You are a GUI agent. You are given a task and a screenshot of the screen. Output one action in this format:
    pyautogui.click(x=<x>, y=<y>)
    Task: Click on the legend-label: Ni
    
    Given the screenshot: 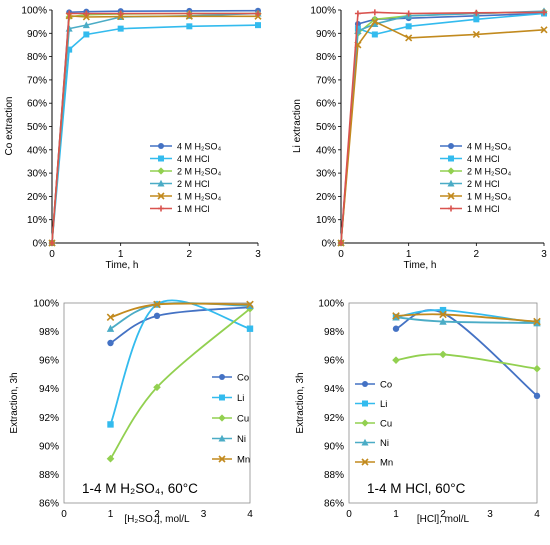 What is the action you would take?
    pyautogui.click(x=384, y=443)
    